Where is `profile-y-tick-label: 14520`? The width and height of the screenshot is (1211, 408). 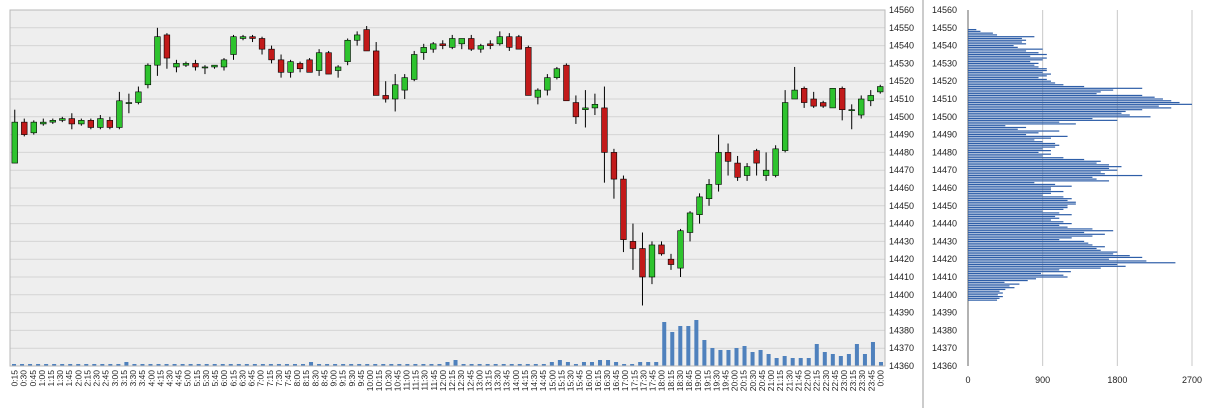
profile-y-tick-label: 14520 is located at coordinates (944, 81).